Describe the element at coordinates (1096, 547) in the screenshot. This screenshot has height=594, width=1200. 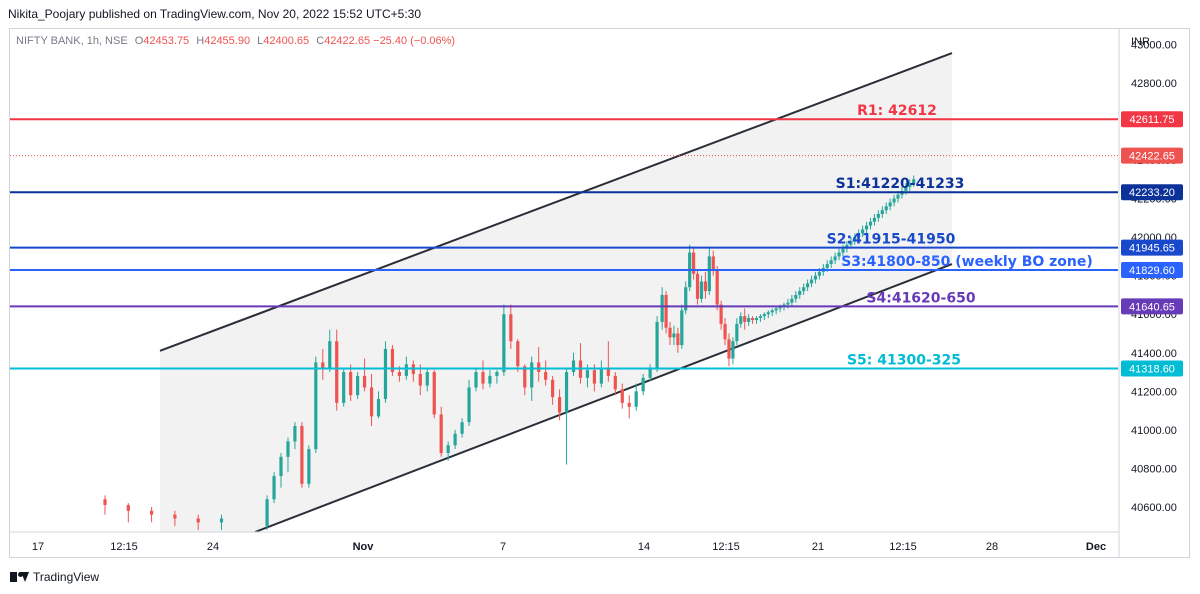
I see `x-tick-label: Dec` at that location.